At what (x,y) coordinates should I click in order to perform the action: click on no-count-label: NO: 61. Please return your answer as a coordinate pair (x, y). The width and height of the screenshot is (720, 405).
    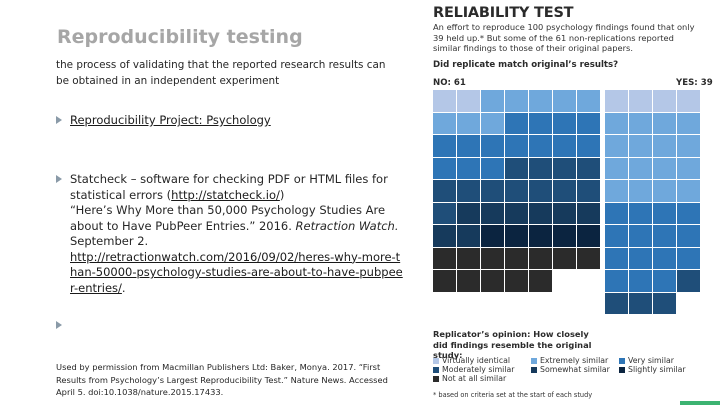
    Looking at the image, I should click on (449, 83).